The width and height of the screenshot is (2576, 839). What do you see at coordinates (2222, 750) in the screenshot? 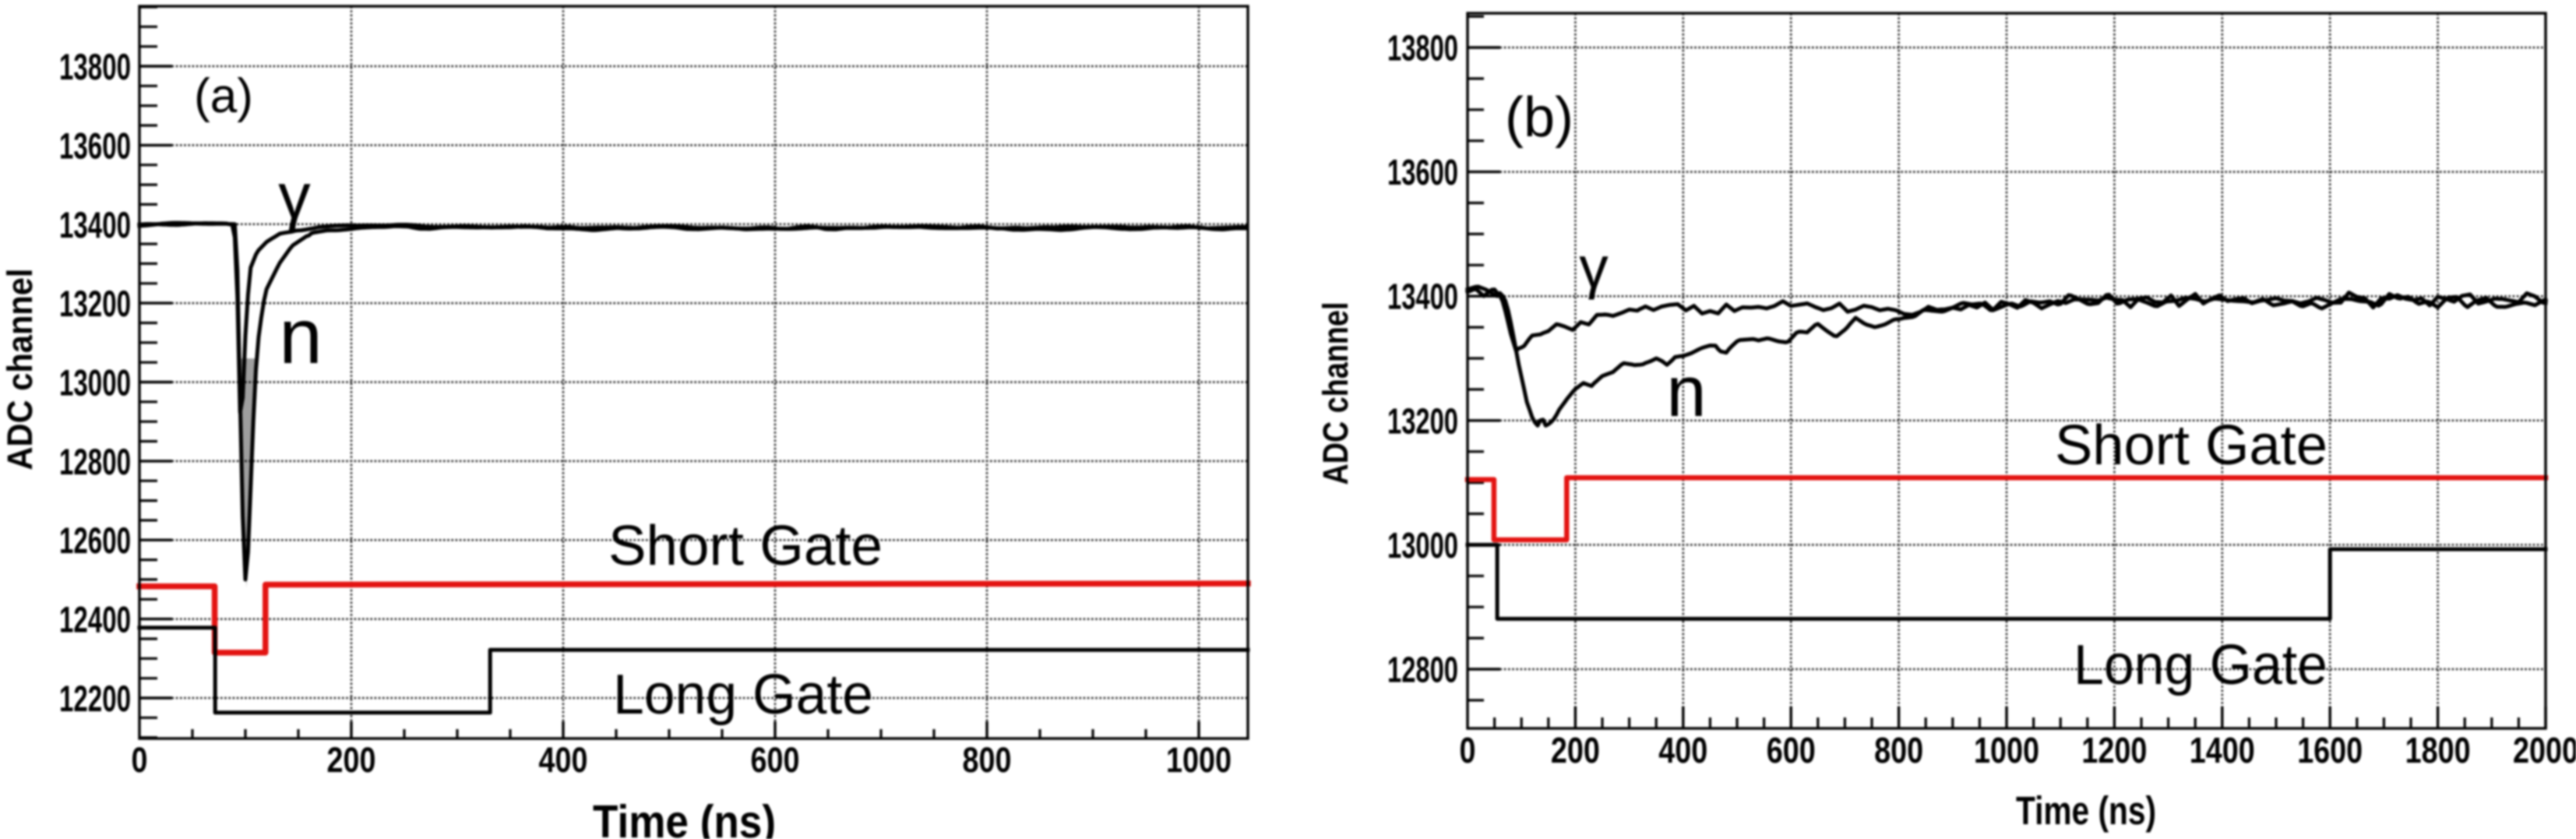
I see `svg-text: 1400` at bounding box center [2222, 750].